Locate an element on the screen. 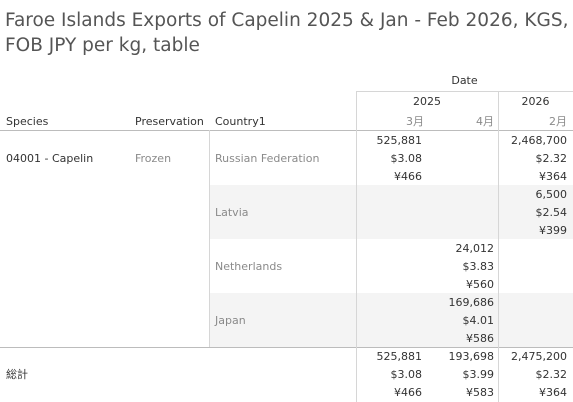 This screenshot has width=573, height=402. country-cell-latvia: Latvia is located at coordinates (232, 212).